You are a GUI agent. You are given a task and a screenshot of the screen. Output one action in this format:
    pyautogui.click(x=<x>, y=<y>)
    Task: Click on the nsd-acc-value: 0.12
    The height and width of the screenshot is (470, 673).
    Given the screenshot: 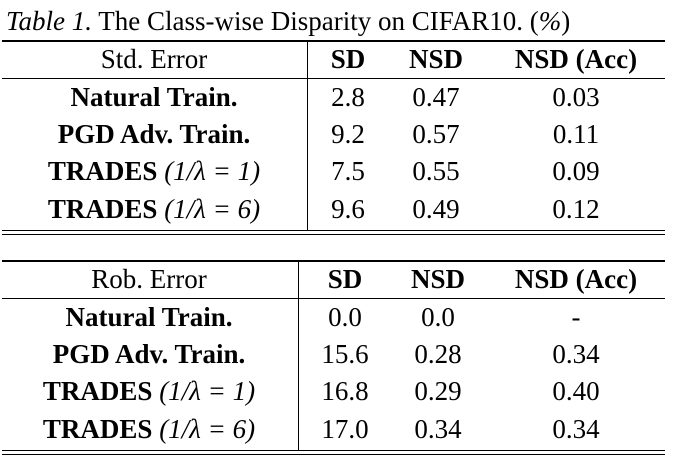 What is the action you would take?
    pyautogui.click(x=576, y=209)
    